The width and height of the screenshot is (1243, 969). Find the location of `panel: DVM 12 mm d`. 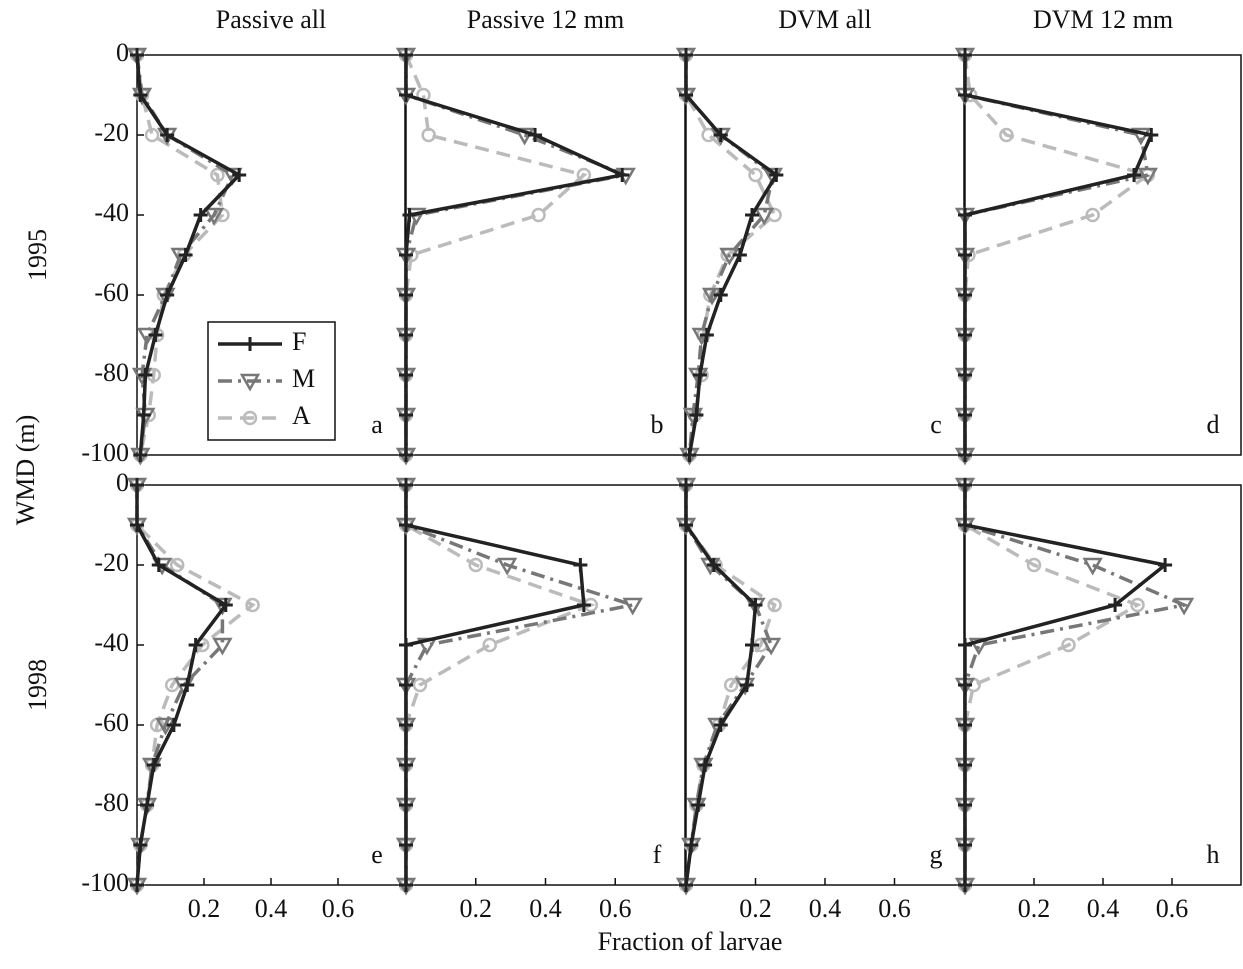

panel: DVM 12 mm d is located at coordinates (1098, 235).